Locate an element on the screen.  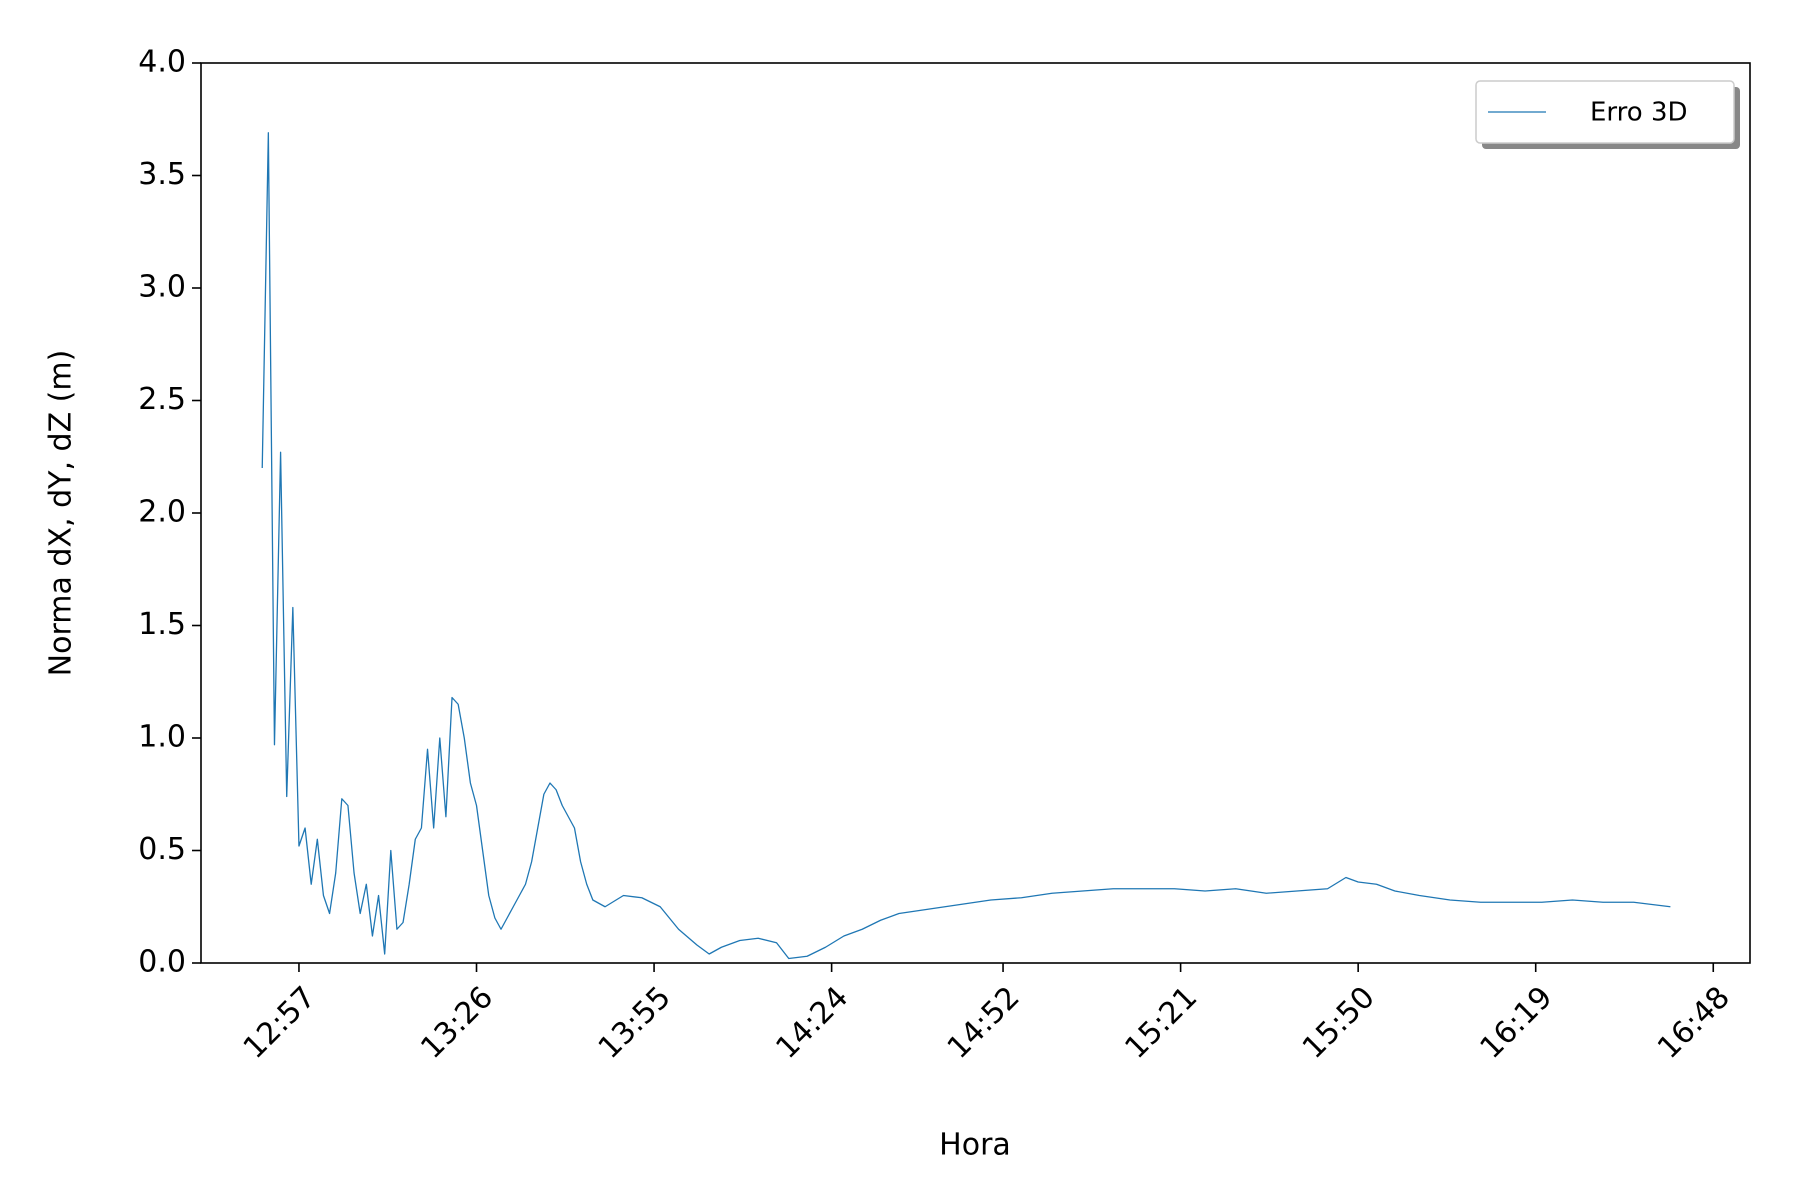
legend-label: Erro 3D is located at coordinates (1639, 113).